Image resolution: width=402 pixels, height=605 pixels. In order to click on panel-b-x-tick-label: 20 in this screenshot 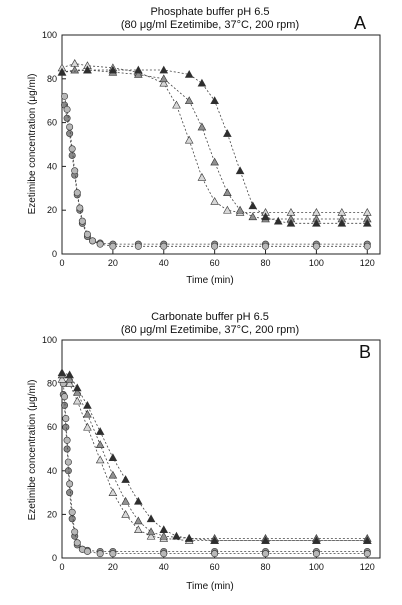, I will do `click(113, 567)`.